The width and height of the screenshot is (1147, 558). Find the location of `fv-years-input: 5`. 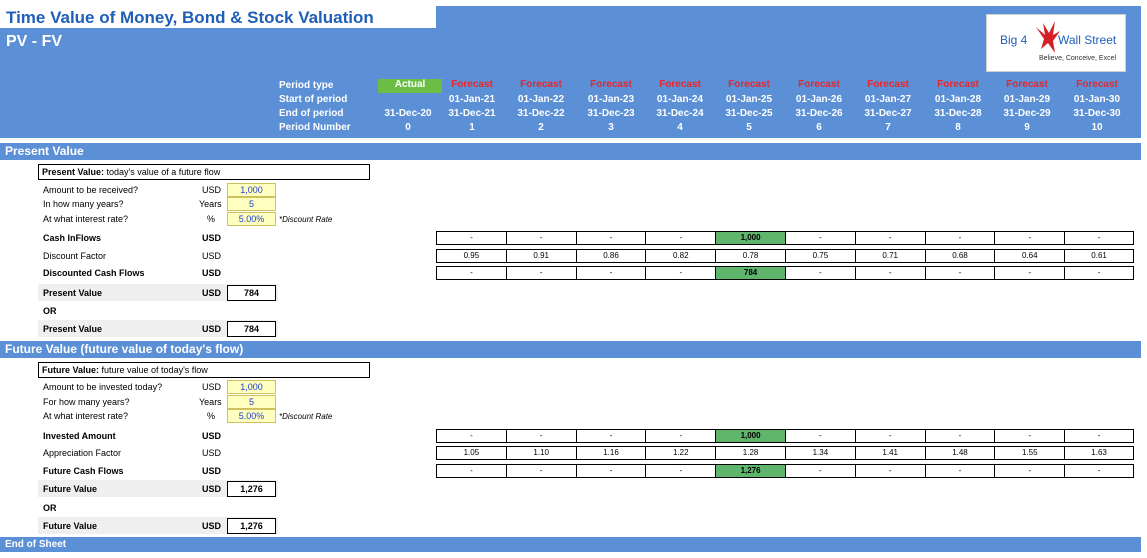

fv-years-input: 5 is located at coordinates (251, 402).